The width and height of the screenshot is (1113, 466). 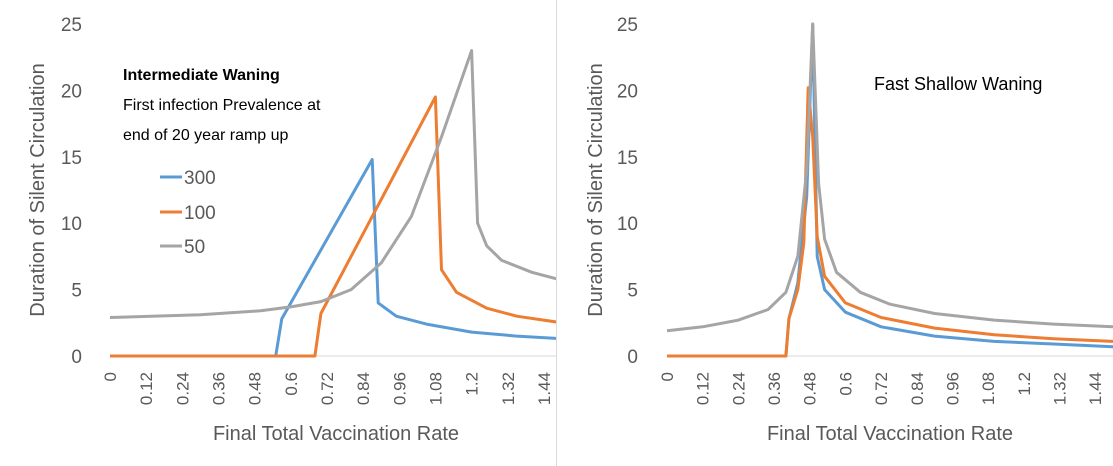 I want to click on annotation-title: Intermediate Waning, so click(x=201, y=75).